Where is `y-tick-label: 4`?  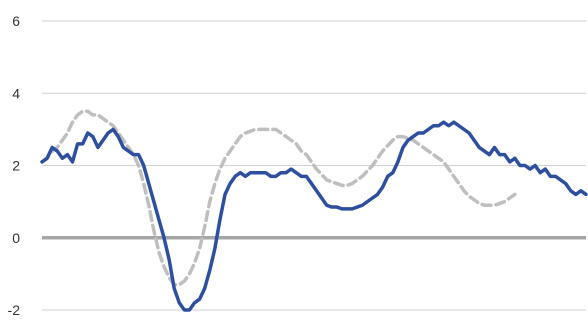
y-tick-label: 4 is located at coordinates (16, 93).